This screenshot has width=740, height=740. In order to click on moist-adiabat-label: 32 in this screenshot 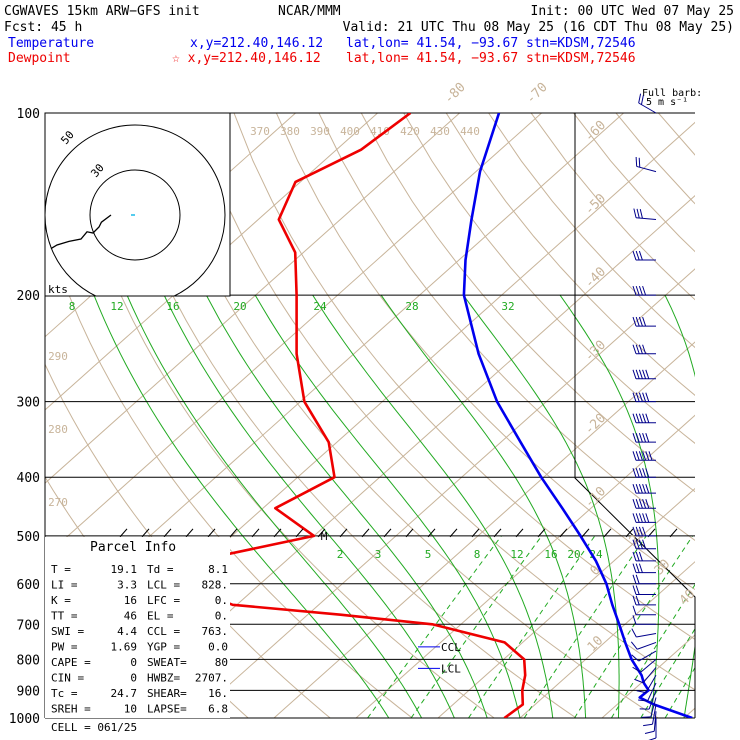, I will do `click(507, 306)`.